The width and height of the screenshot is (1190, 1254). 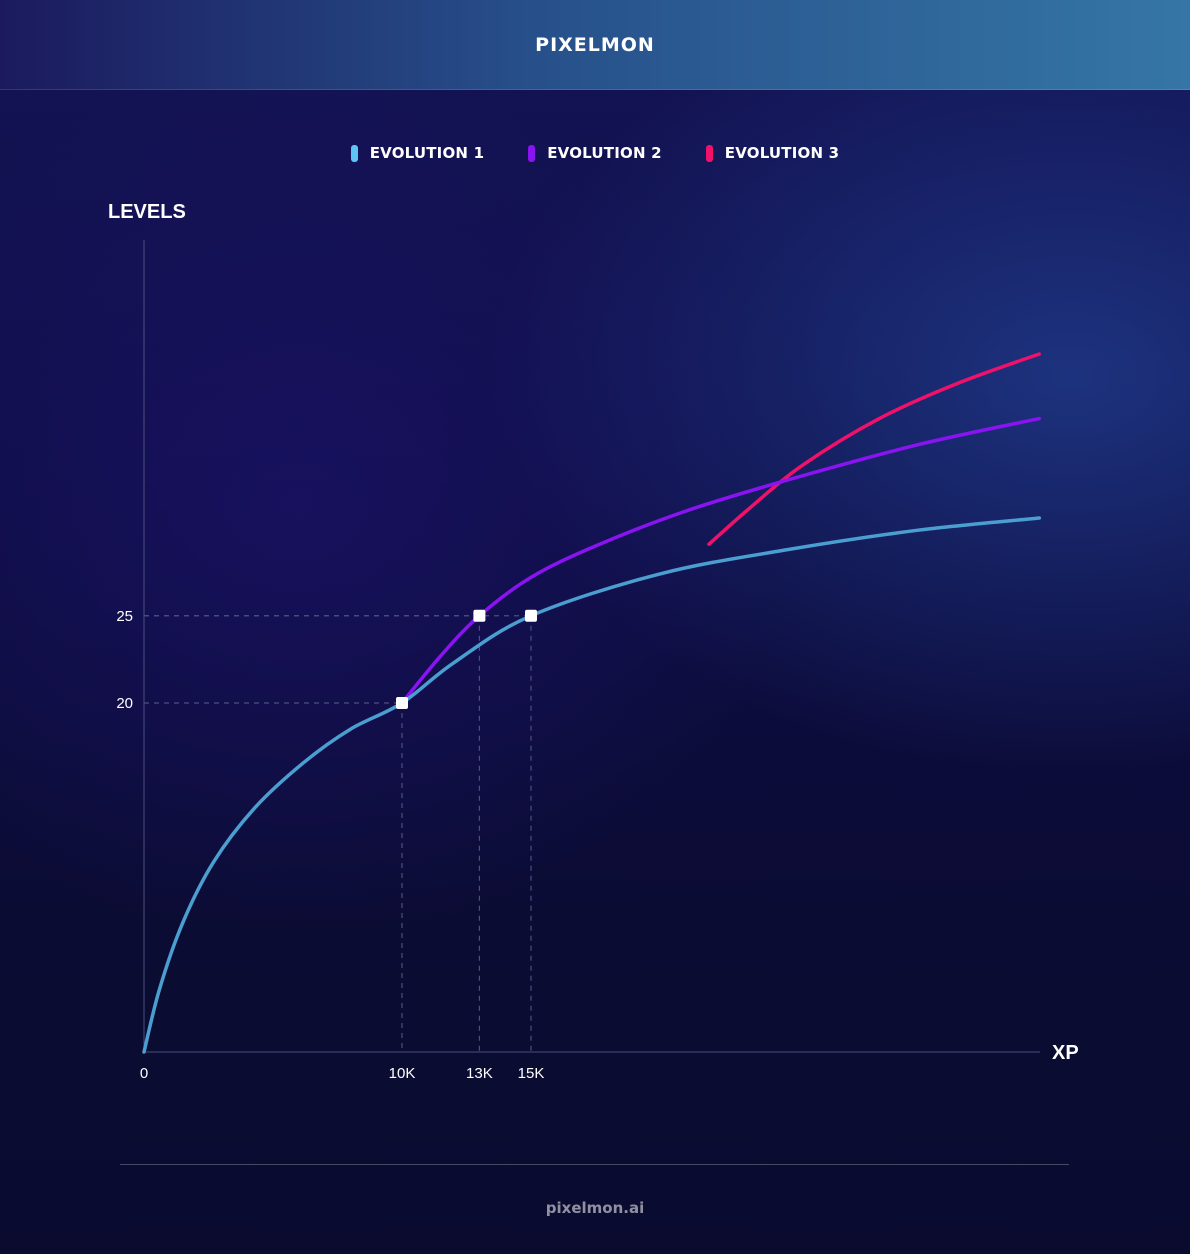 I want to click on tick-layer: 0 10K 13K 15K 20 25, so click(x=330, y=845).